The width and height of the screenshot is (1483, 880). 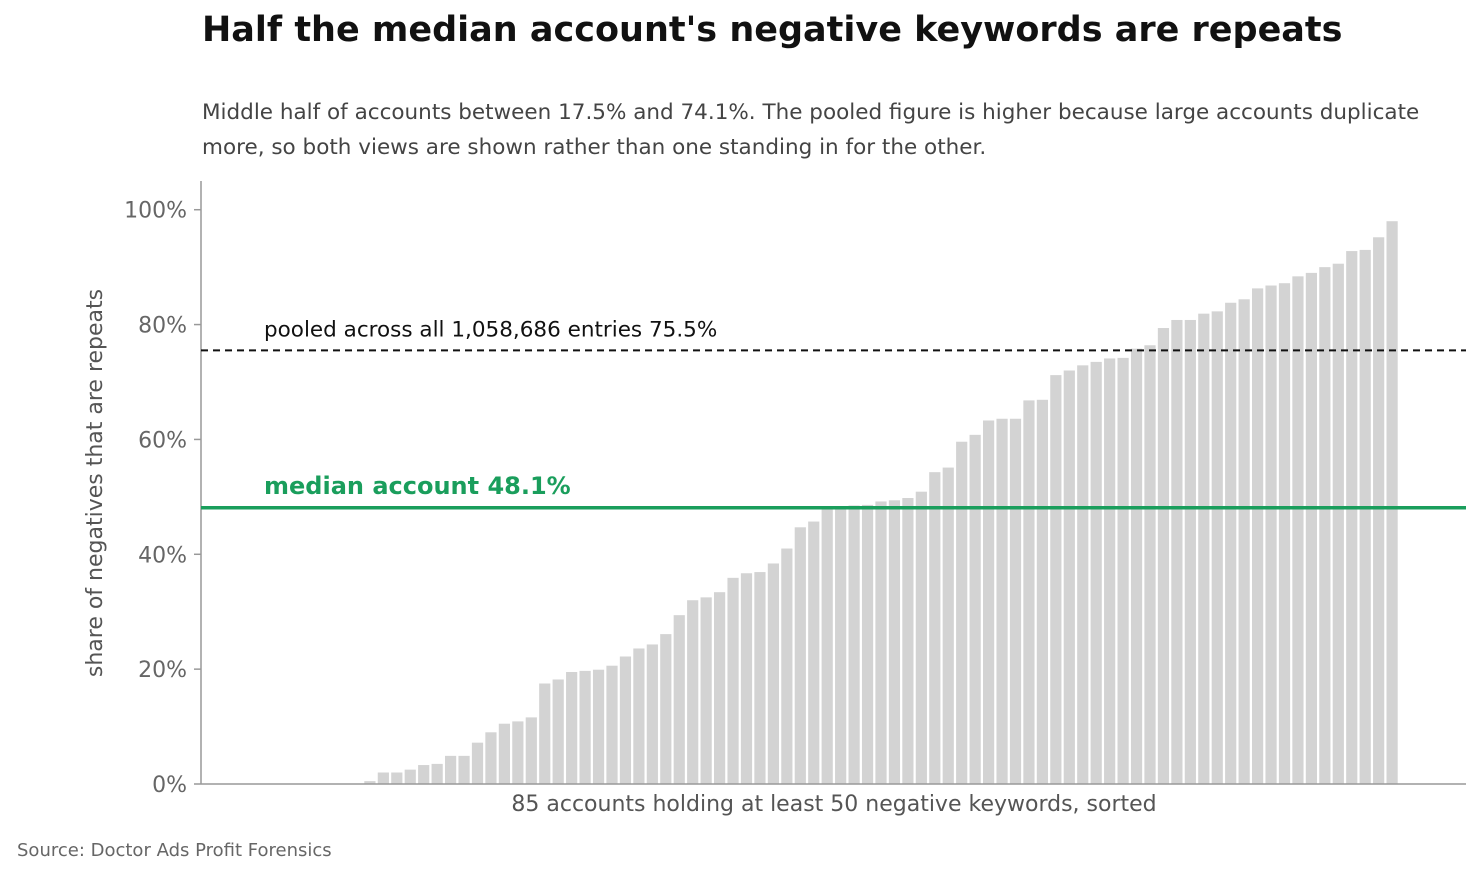 What do you see at coordinates (417, 486) in the screenshot?
I see `median-reference-label: median account 48.1%` at bounding box center [417, 486].